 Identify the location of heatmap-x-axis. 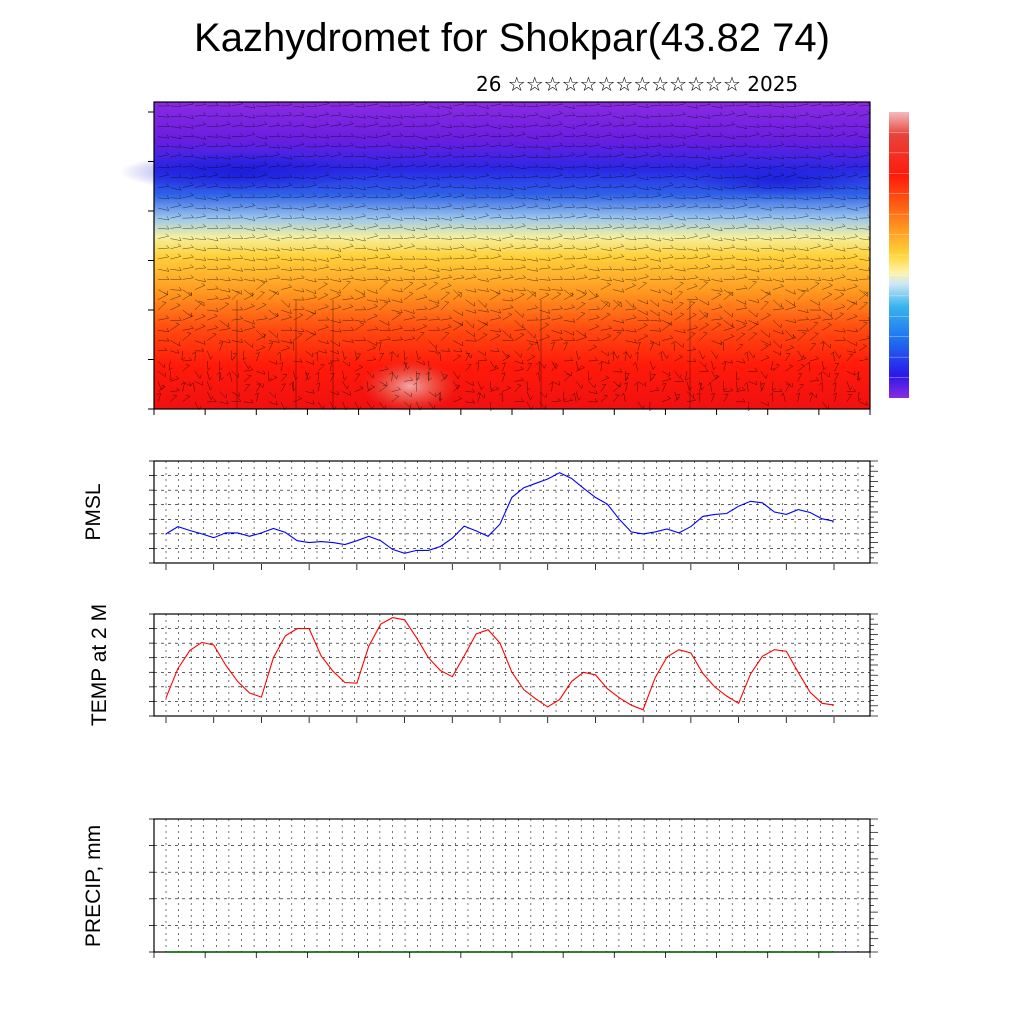
(512, 412).